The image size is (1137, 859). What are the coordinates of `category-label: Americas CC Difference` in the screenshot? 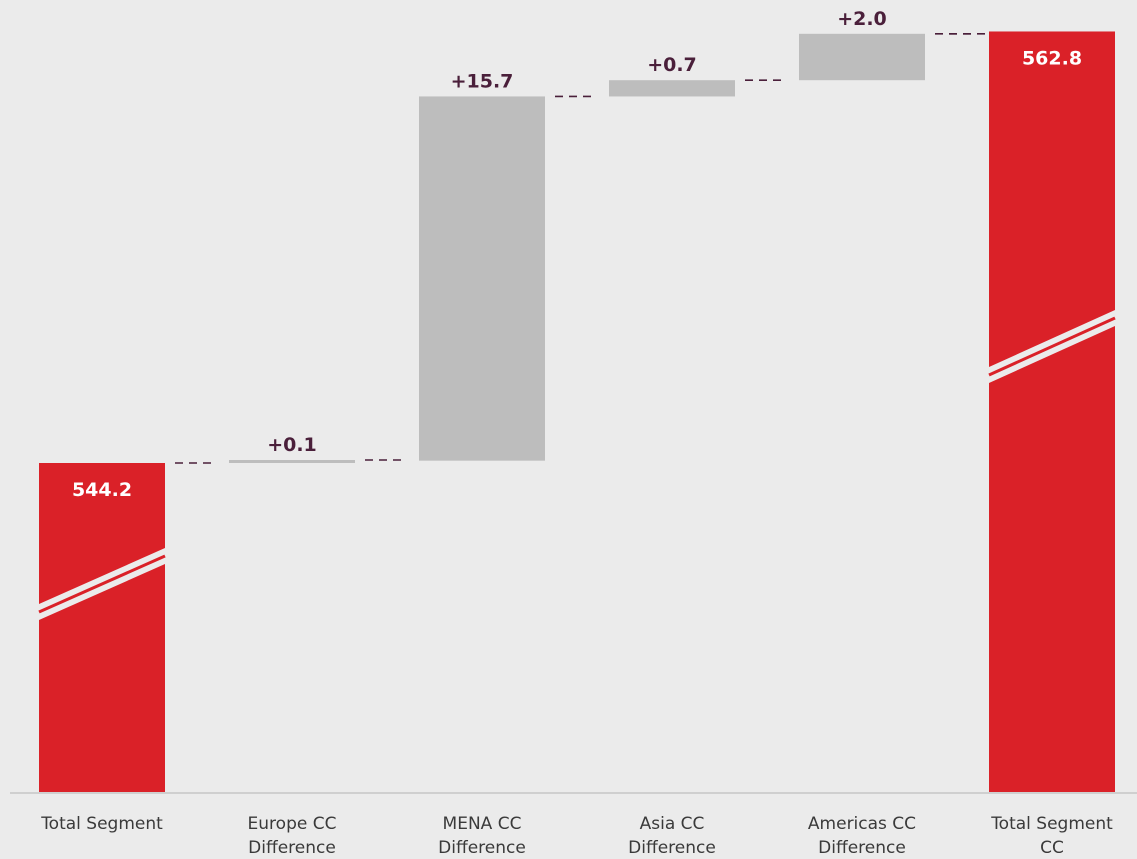 It's located at (862, 836).